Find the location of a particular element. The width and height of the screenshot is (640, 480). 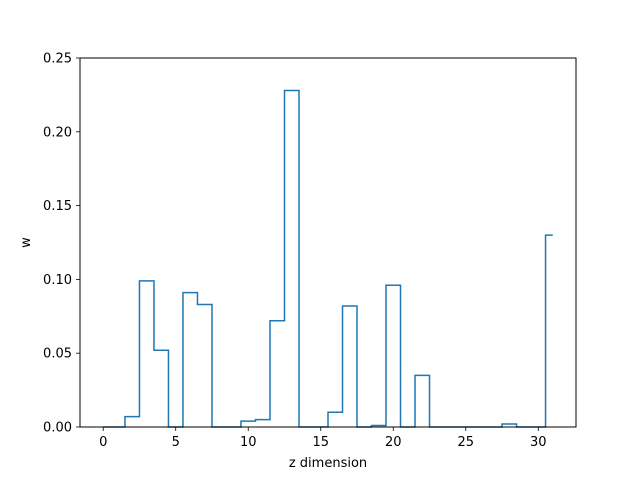

y-tick-label: 0.00 is located at coordinates (57, 428).